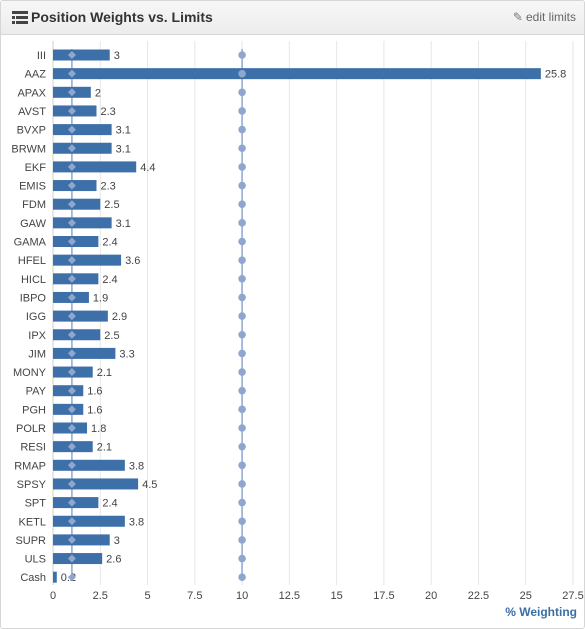  What do you see at coordinates (100, 298) in the screenshot?
I see `data-label: 1.9` at bounding box center [100, 298].